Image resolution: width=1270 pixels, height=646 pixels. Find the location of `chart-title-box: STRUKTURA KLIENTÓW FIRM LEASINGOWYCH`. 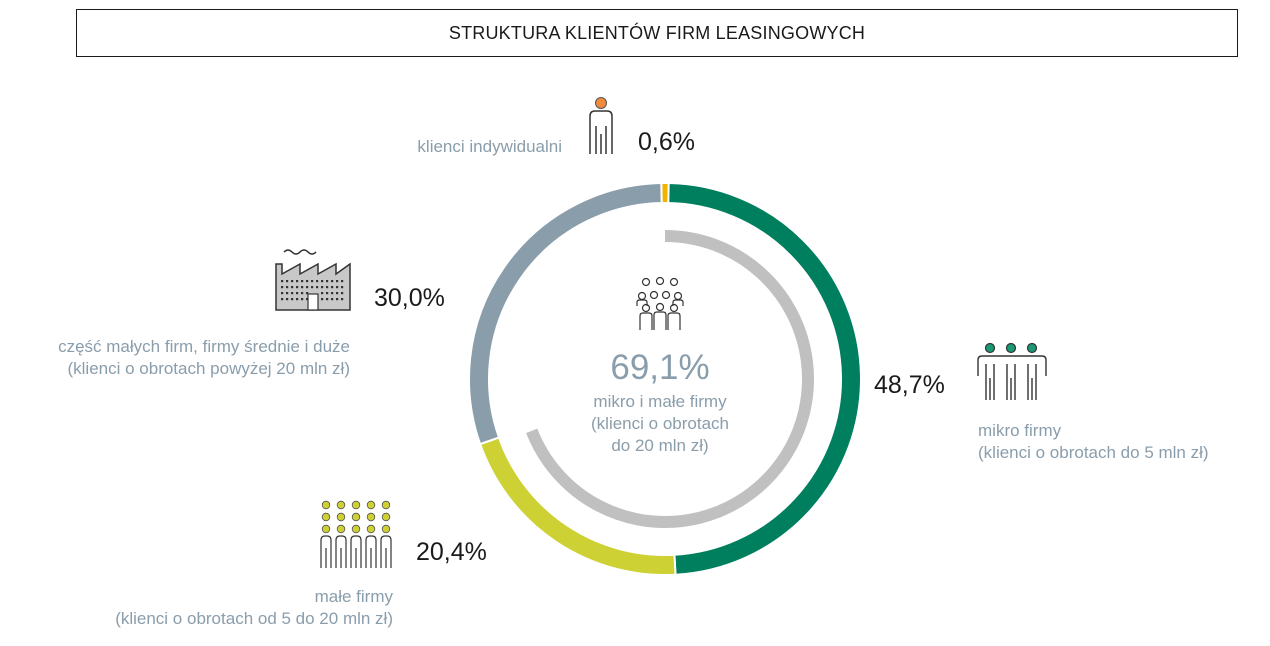

chart-title-box: STRUKTURA KLIENTÓW FIRM LEASINGOWYCH is located at coordinates (657, 33).